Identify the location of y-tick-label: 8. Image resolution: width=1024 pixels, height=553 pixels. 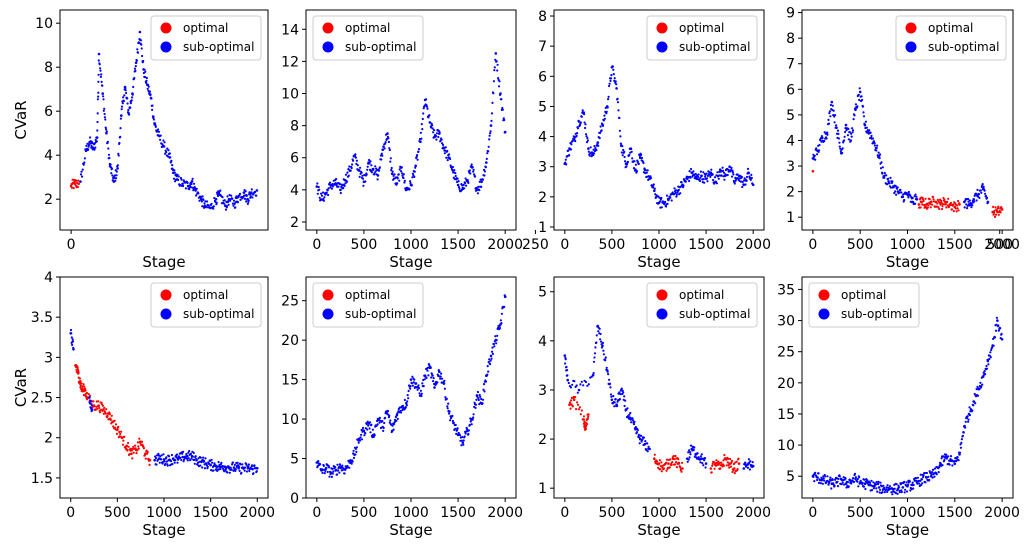
(294, 127).